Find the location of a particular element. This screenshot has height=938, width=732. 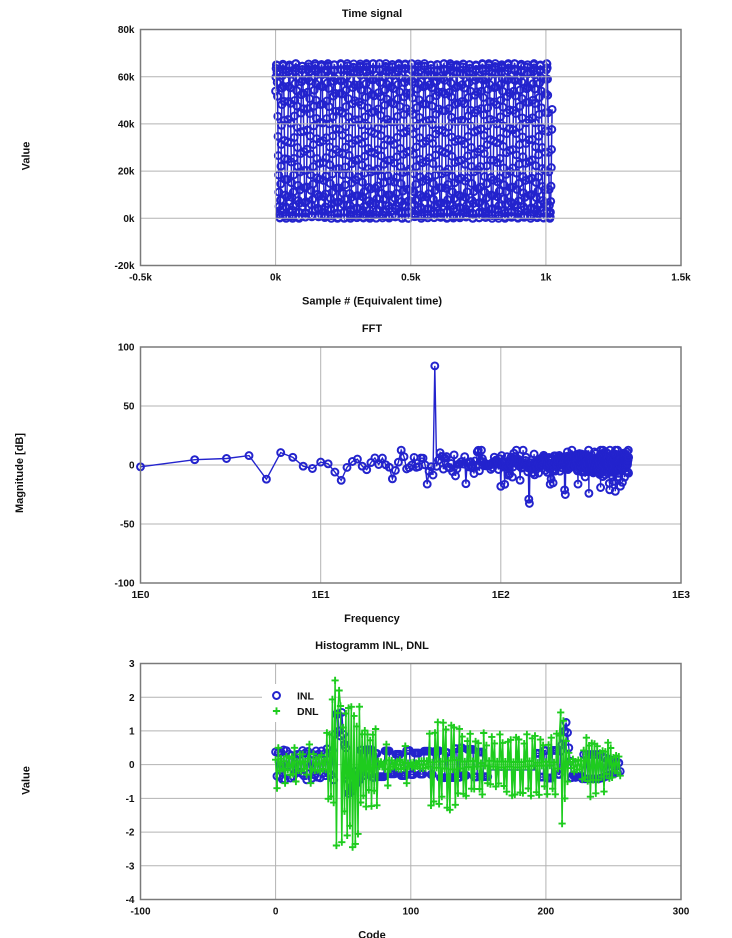

svg-text: INL is located at coordinates (306, 697).